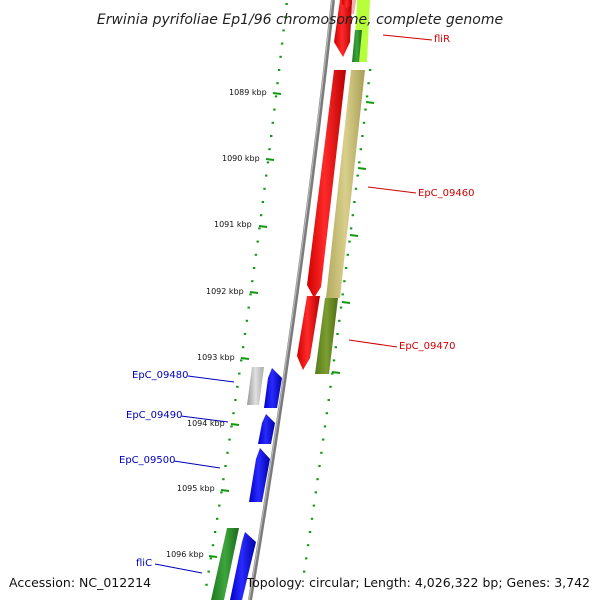  Describe the element at coordinates (144, 563) in the screenshot. I see `gene-label-fliC: fliC` at that location.